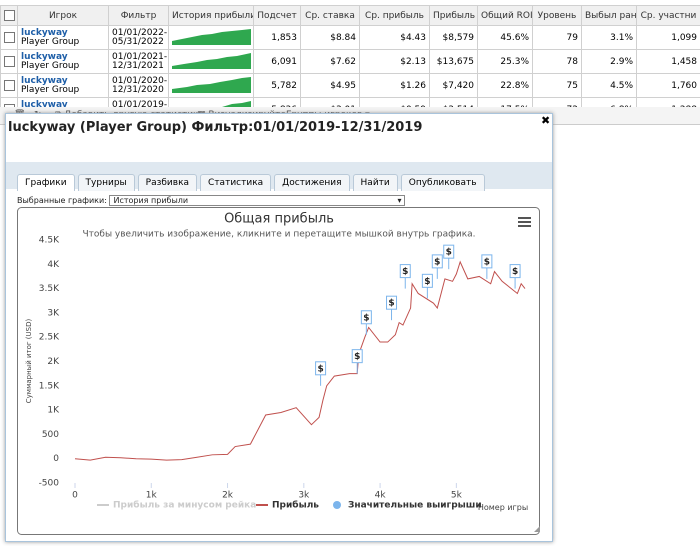  I want to click on cell: $1.26, so click(394, 85).